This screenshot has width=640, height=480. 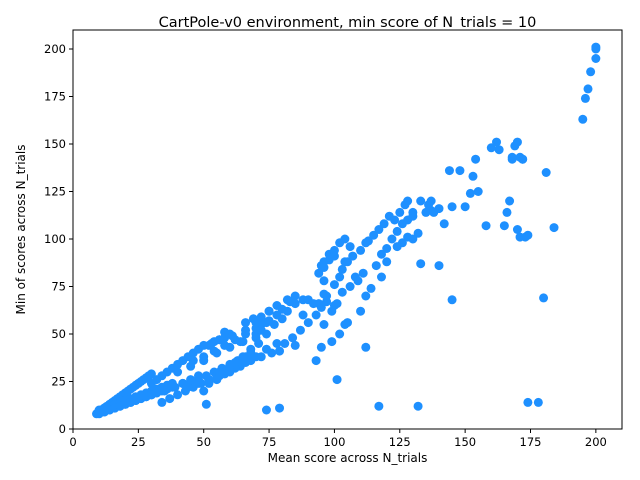 What do you see at coordinates (72, 442) in the screenshot?
I see `x-tick-label: 0` at bounding box center [72, 442].